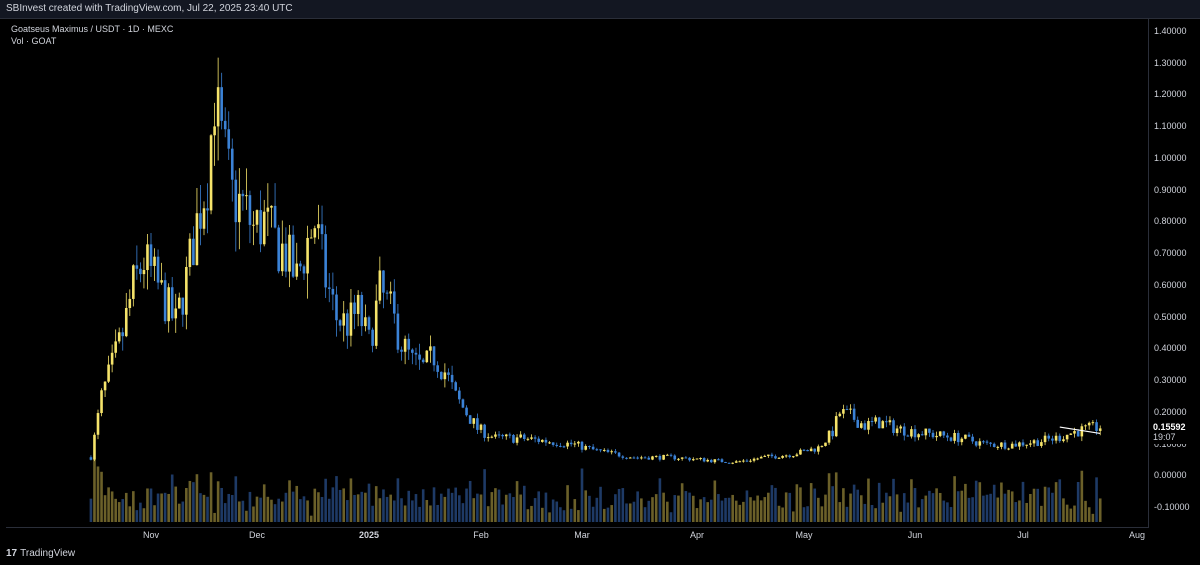 The height and width of the screenshot is (565, 1200). I want to click on trendline, so click(1080, 430).